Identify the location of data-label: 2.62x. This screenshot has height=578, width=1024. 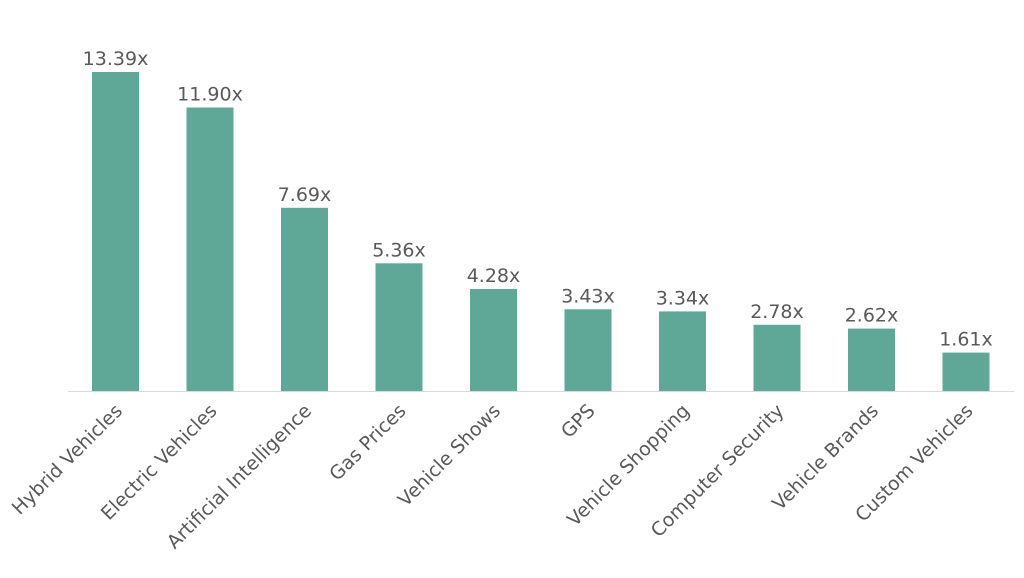
(872, 316).